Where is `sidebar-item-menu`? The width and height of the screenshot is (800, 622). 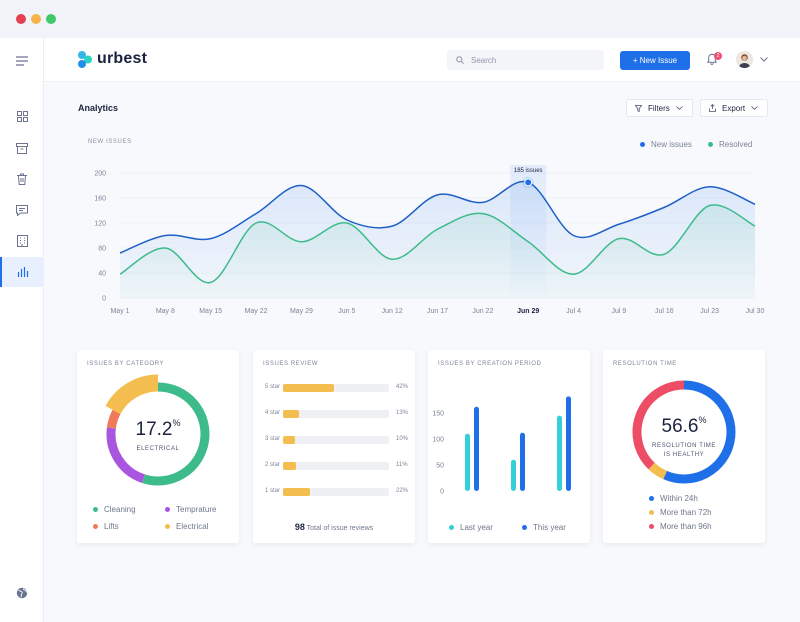 sidebar-item-menu is located at coordinates (22, 61).